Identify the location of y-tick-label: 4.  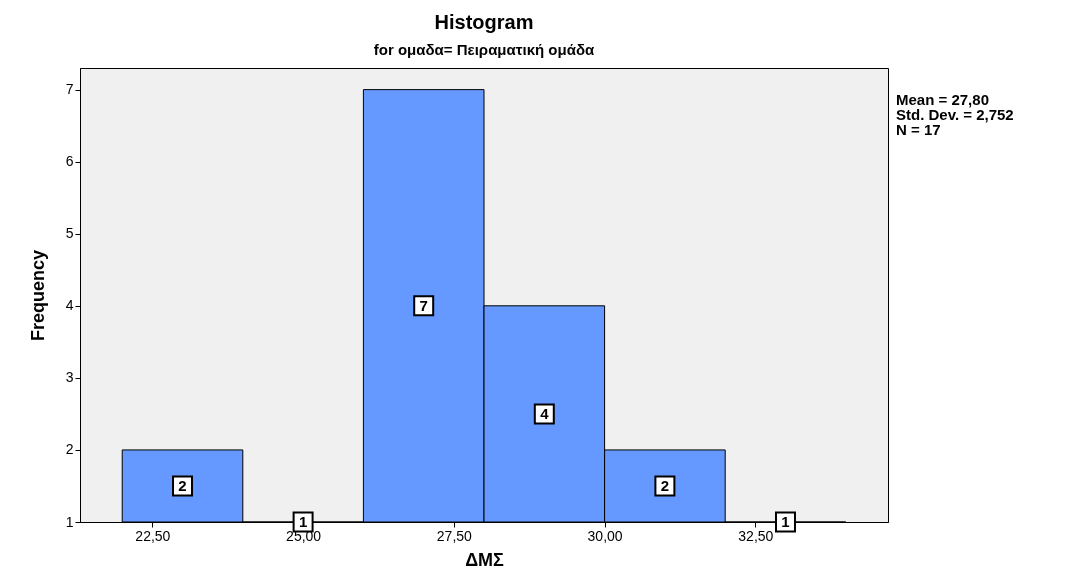
(69, 305).